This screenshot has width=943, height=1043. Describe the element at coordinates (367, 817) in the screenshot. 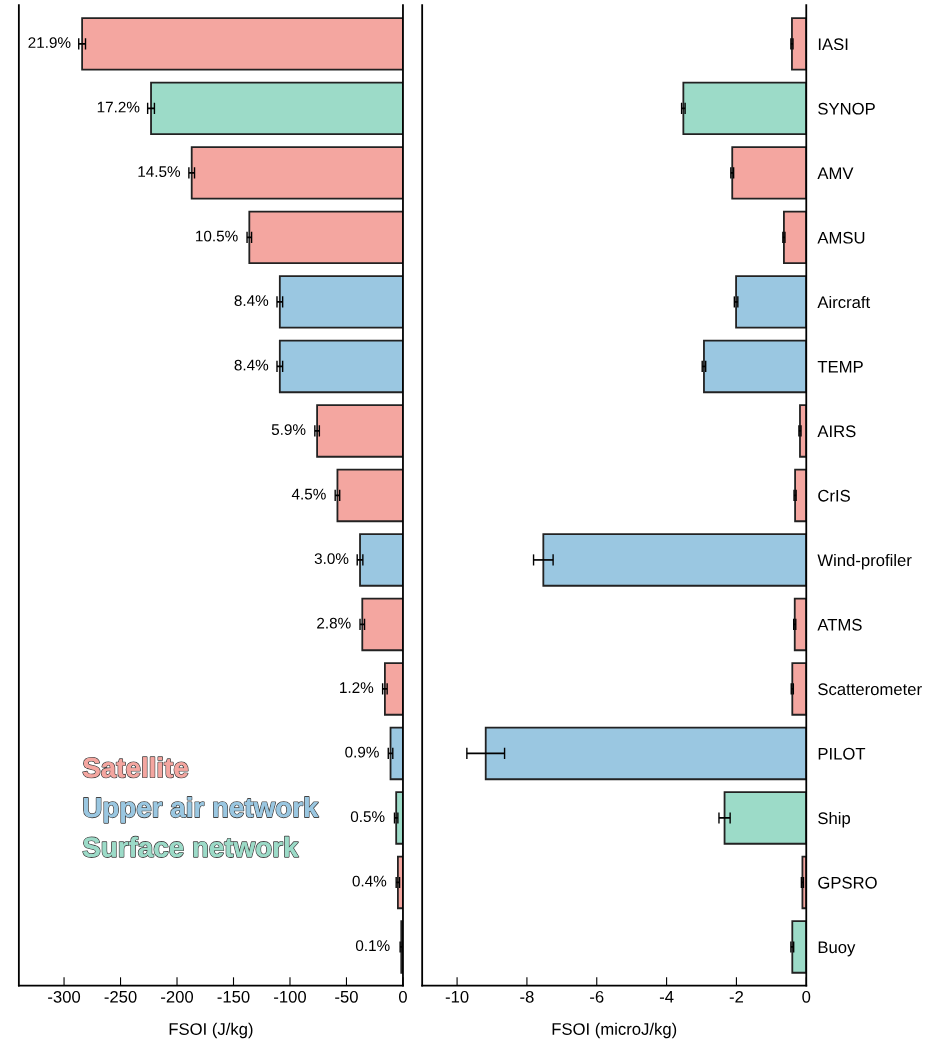

I see `annotation: 0.5%` at that location.